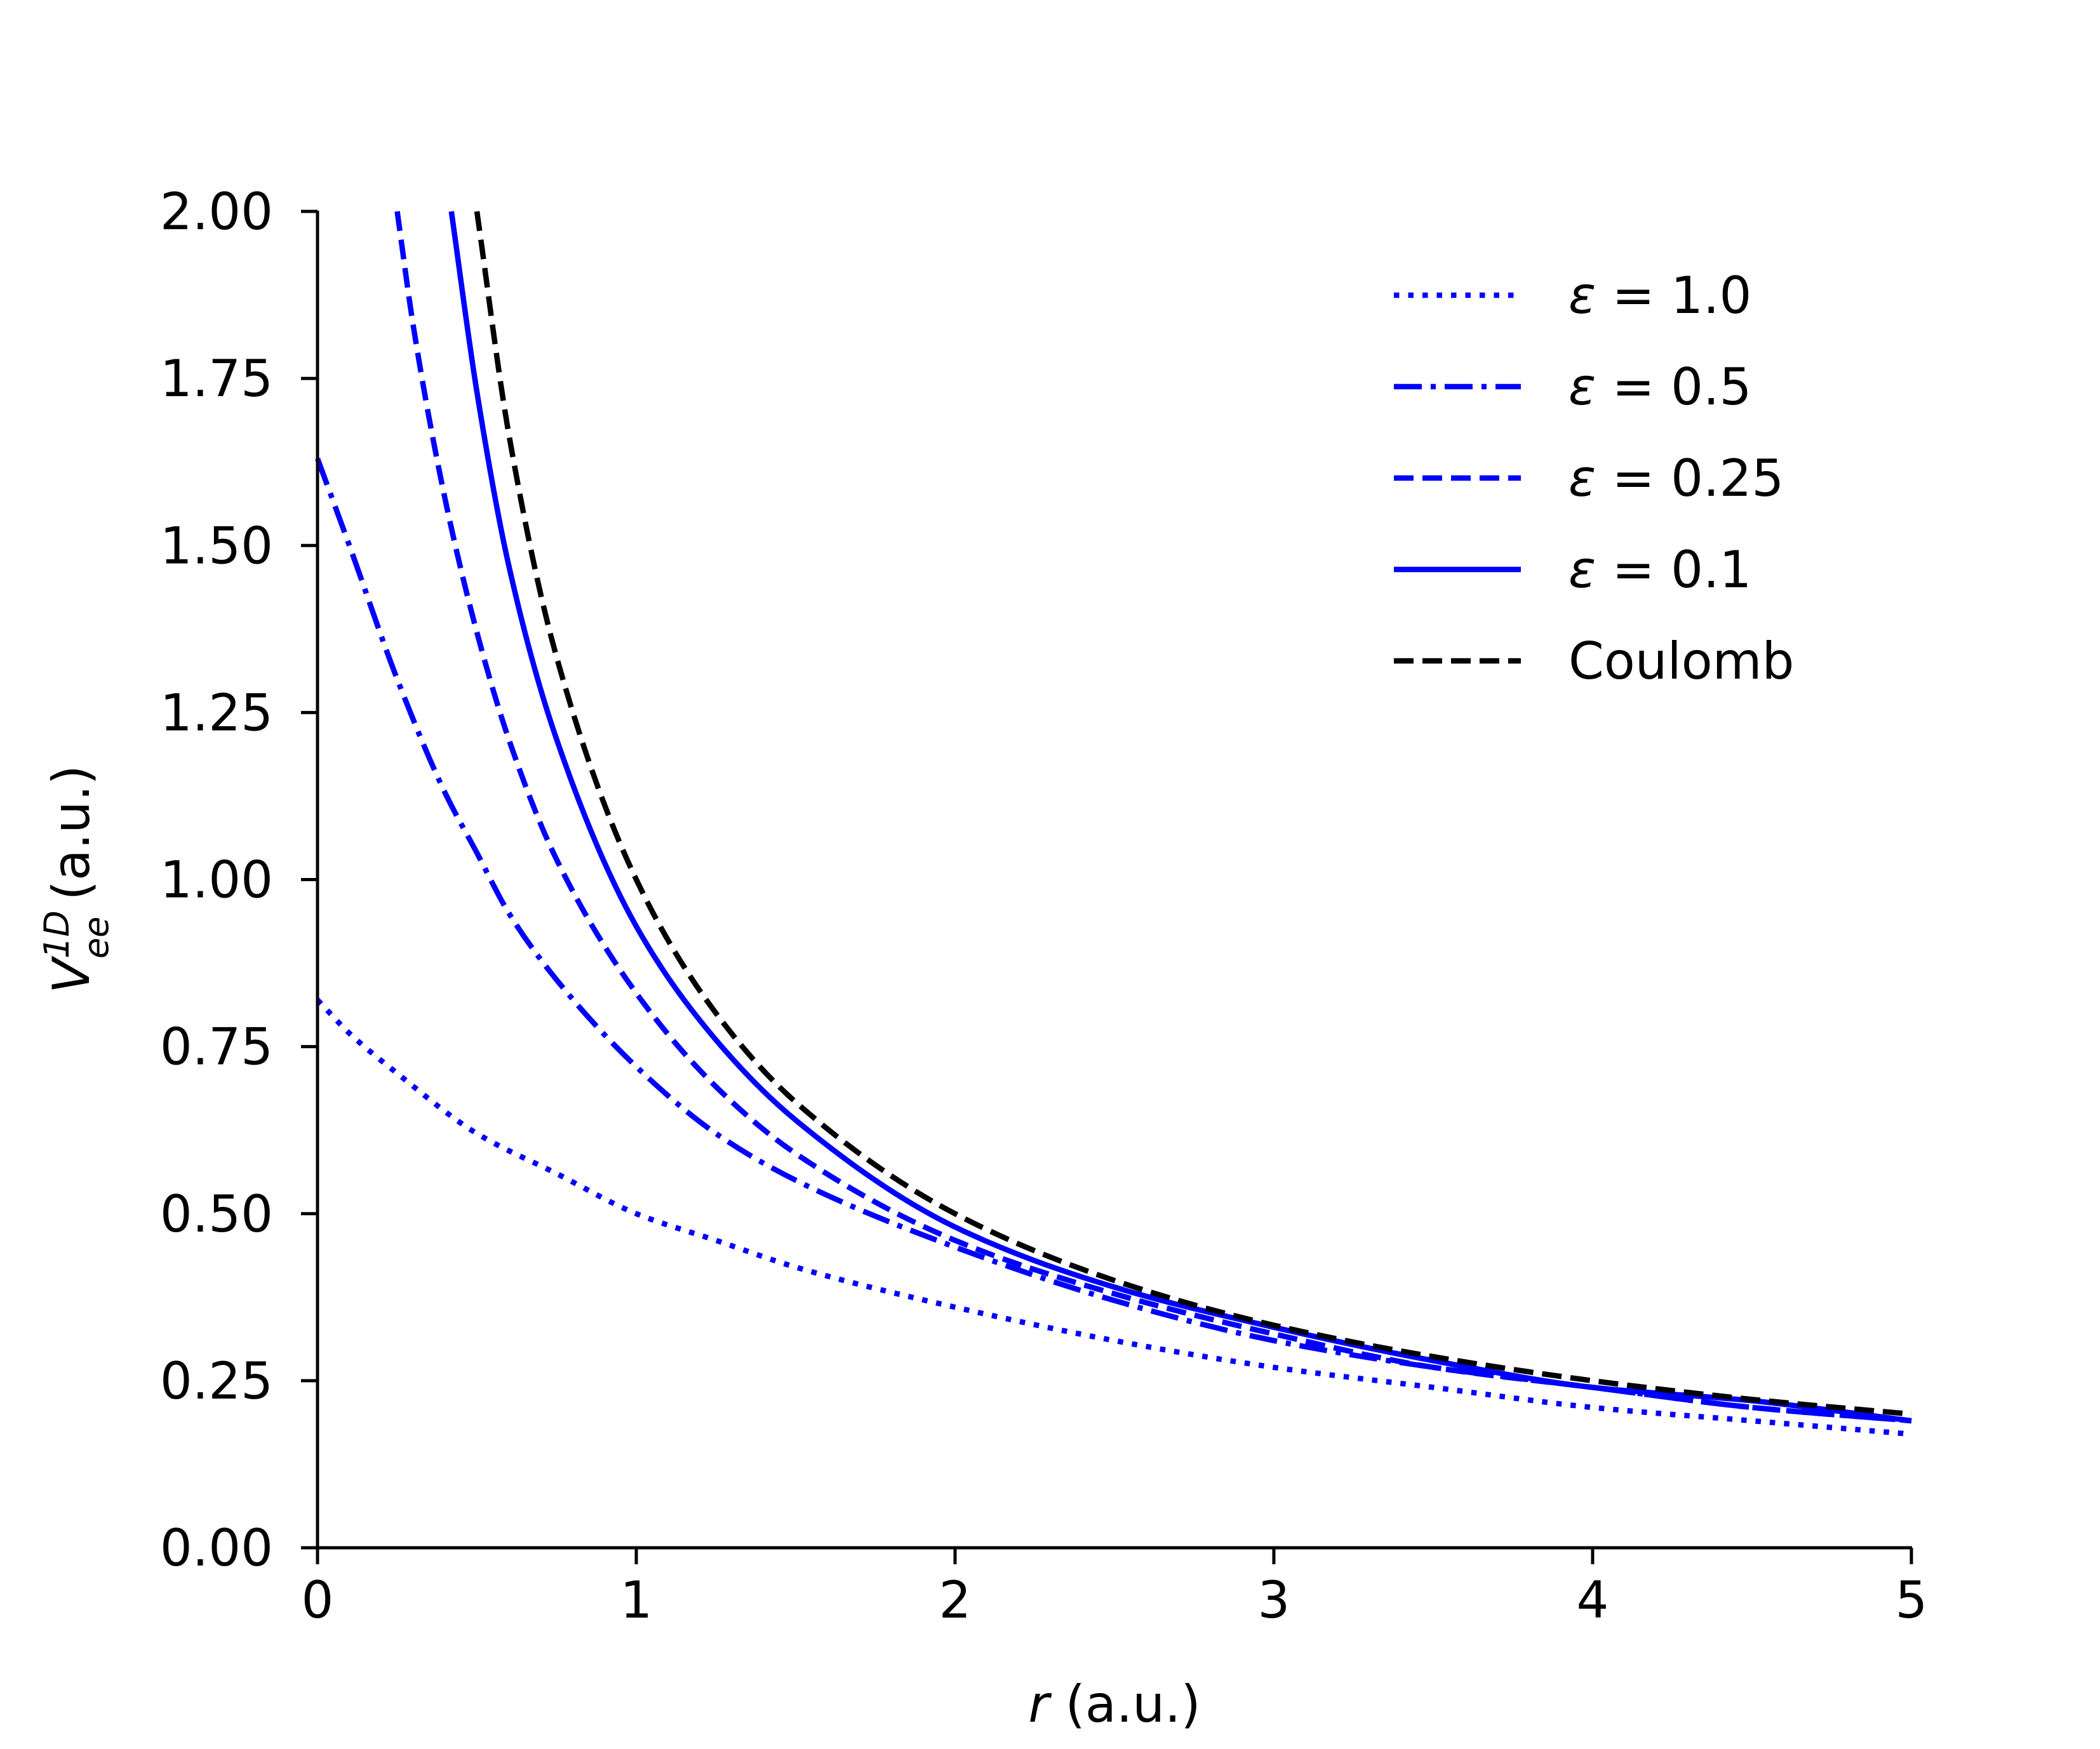 This screenshot has width=2100, height=1749. Describe the element at coordinates (217, 211) in the screenshot. I see `y-tick-label-8: 2.00` at that location.